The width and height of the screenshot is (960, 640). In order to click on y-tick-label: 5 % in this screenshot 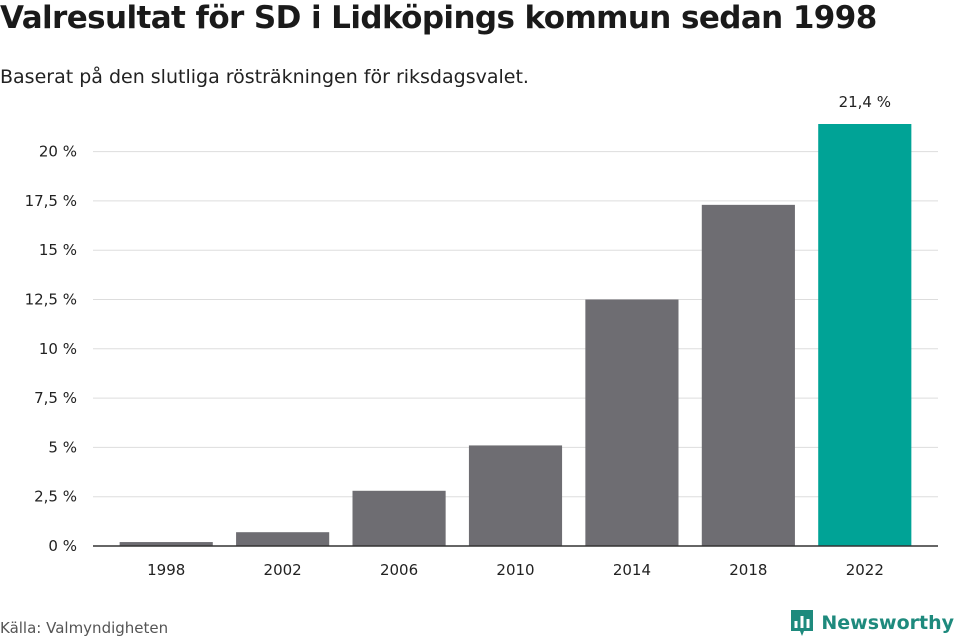, I will do `click(62, 447)`.